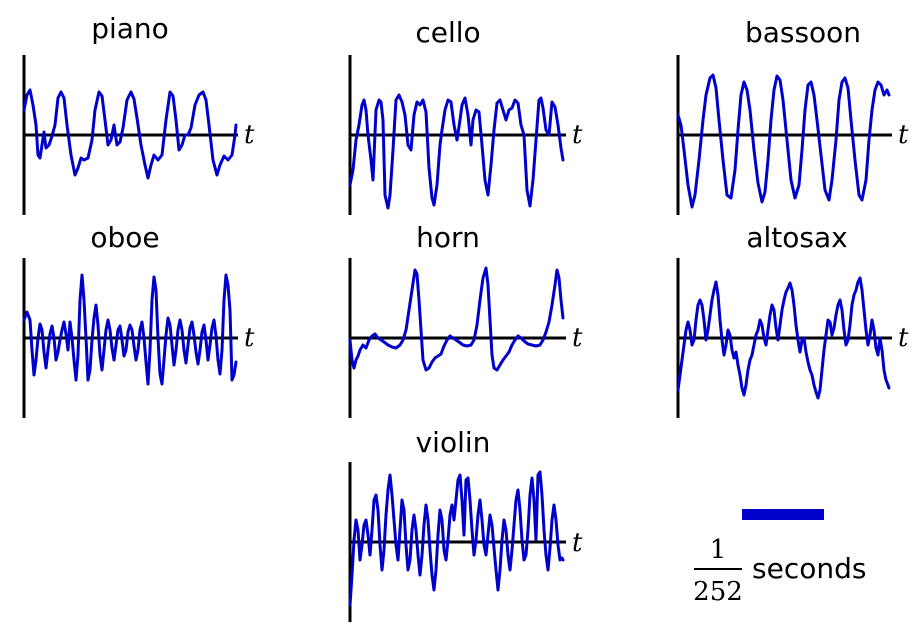 This screenshot has width=923, height=627. What do you see at coordinates (447, 32) in the screenshot?
I see `panel-title-cello: cello` at bounding box center [447, 32].